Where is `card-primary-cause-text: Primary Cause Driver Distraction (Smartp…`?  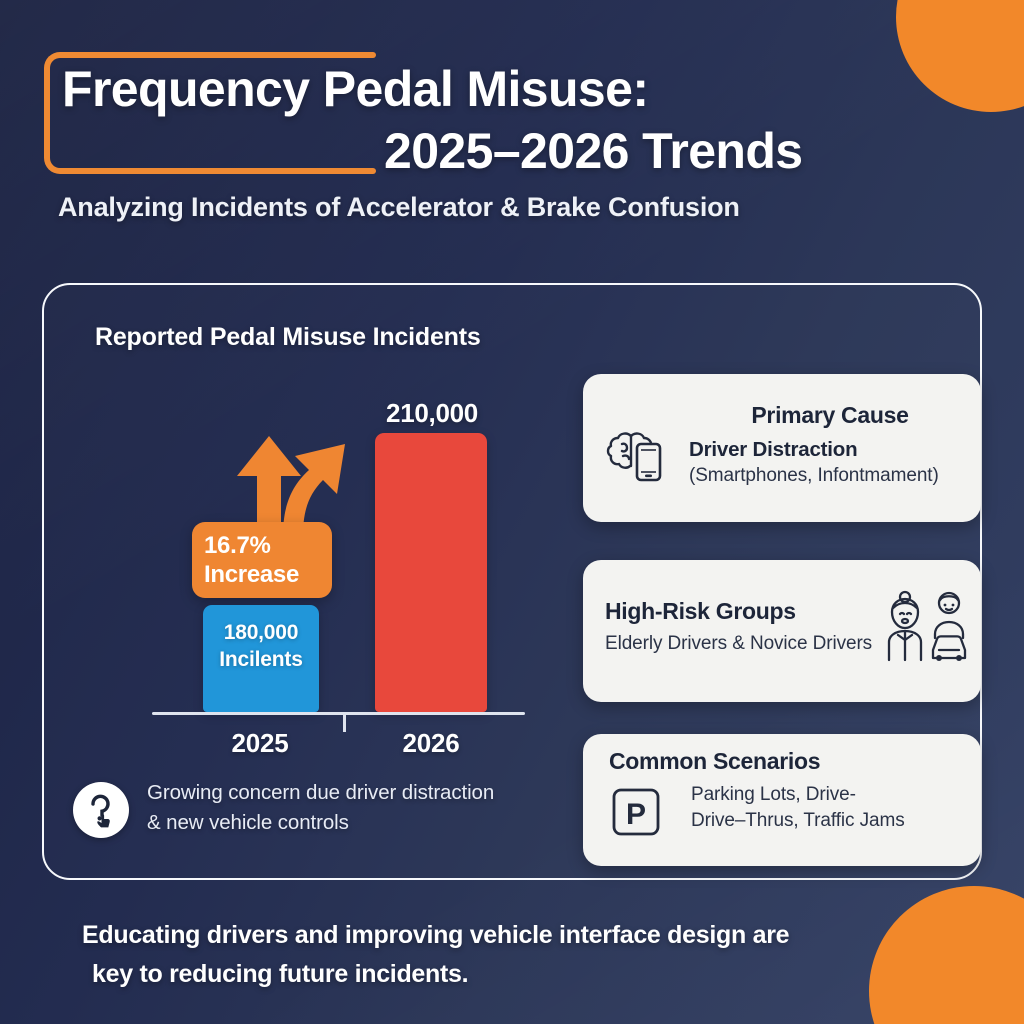
card-primary-cause-text: Primary Cause Driver Distraction (Smartp… is located at coordinates (830, 445).